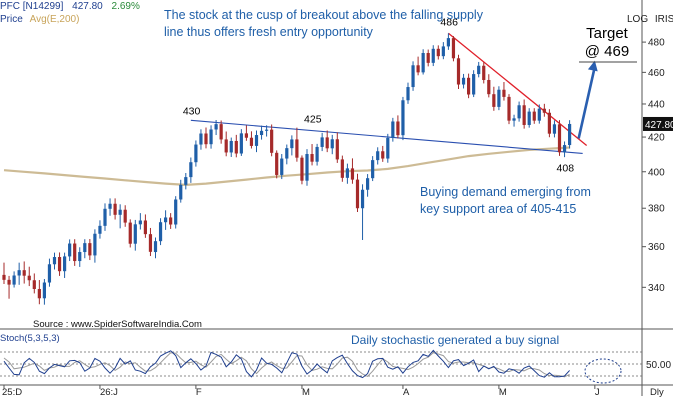 The height and width of the screenshot is (400, 673). Describe the element at coordinates (656, 43) in the screenshot. I see `y-tick-label: 480` at that location.